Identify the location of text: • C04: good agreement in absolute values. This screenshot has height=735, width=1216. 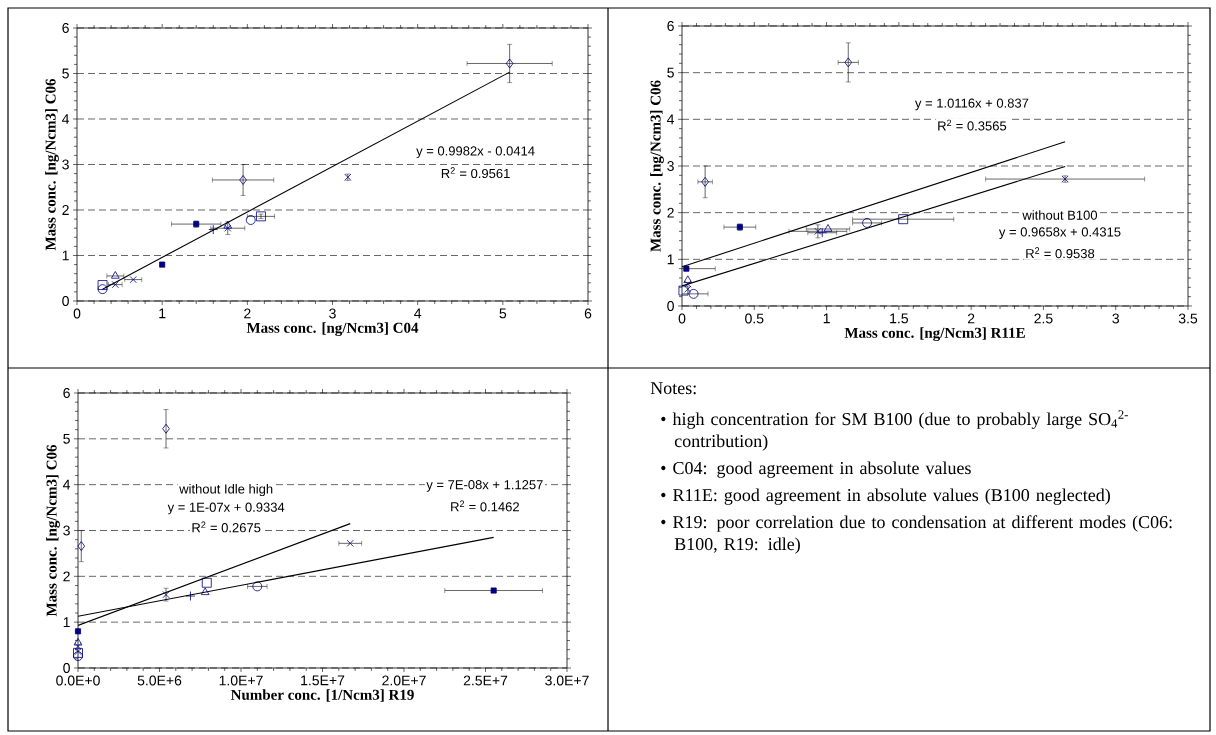
(816, 469).